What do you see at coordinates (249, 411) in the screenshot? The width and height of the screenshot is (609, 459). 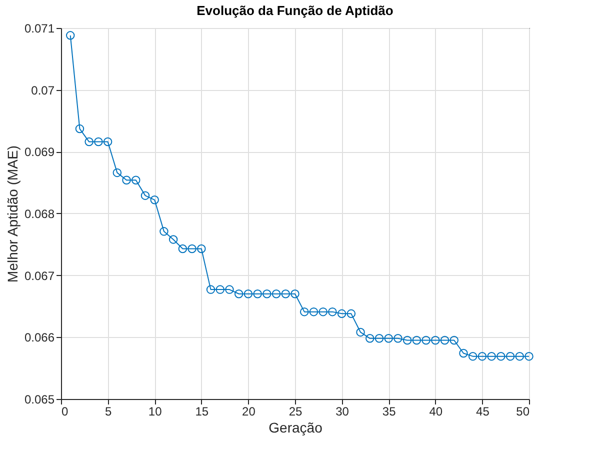 I see `x-tick-label: 20` at bounding box center [249, 411].